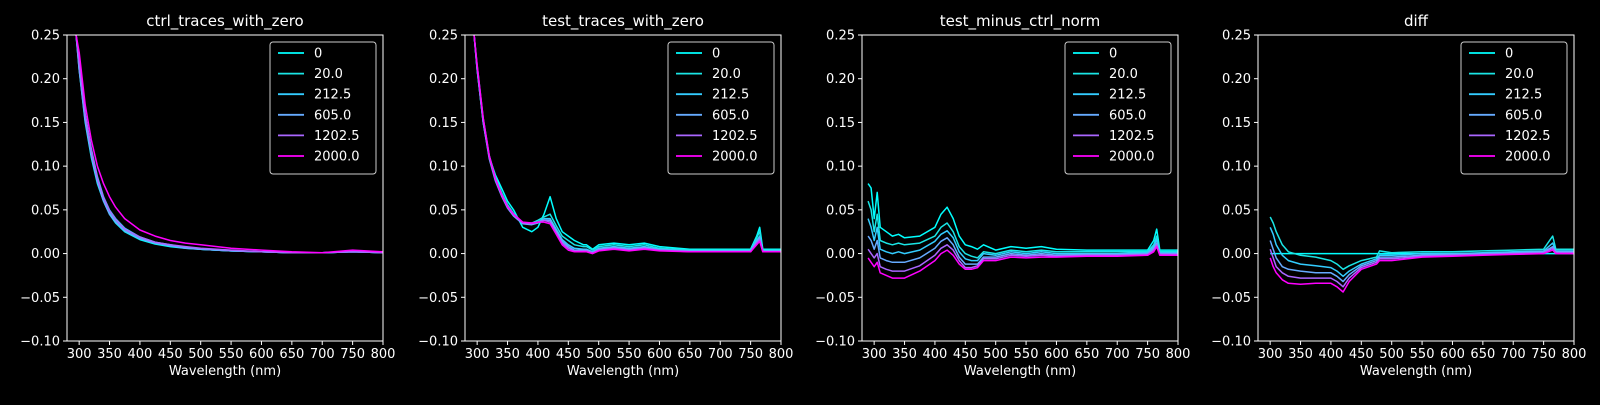 Image resolution: width=1600 pixels, height=405 pixels. I want to click on chart-title: diff, so click(1416, 21).